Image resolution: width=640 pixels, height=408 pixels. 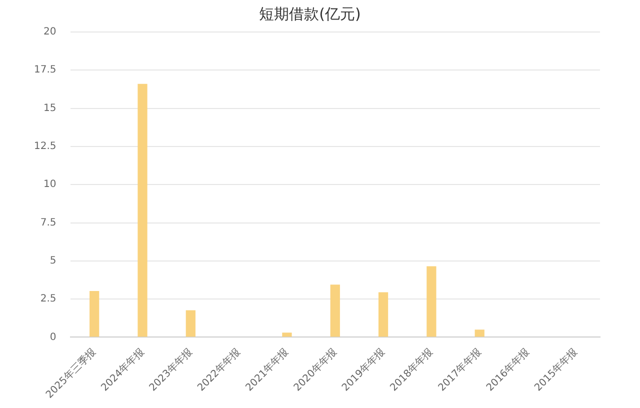 I want to click on y-tick-label: 7.5, so click(x=48, y=222).